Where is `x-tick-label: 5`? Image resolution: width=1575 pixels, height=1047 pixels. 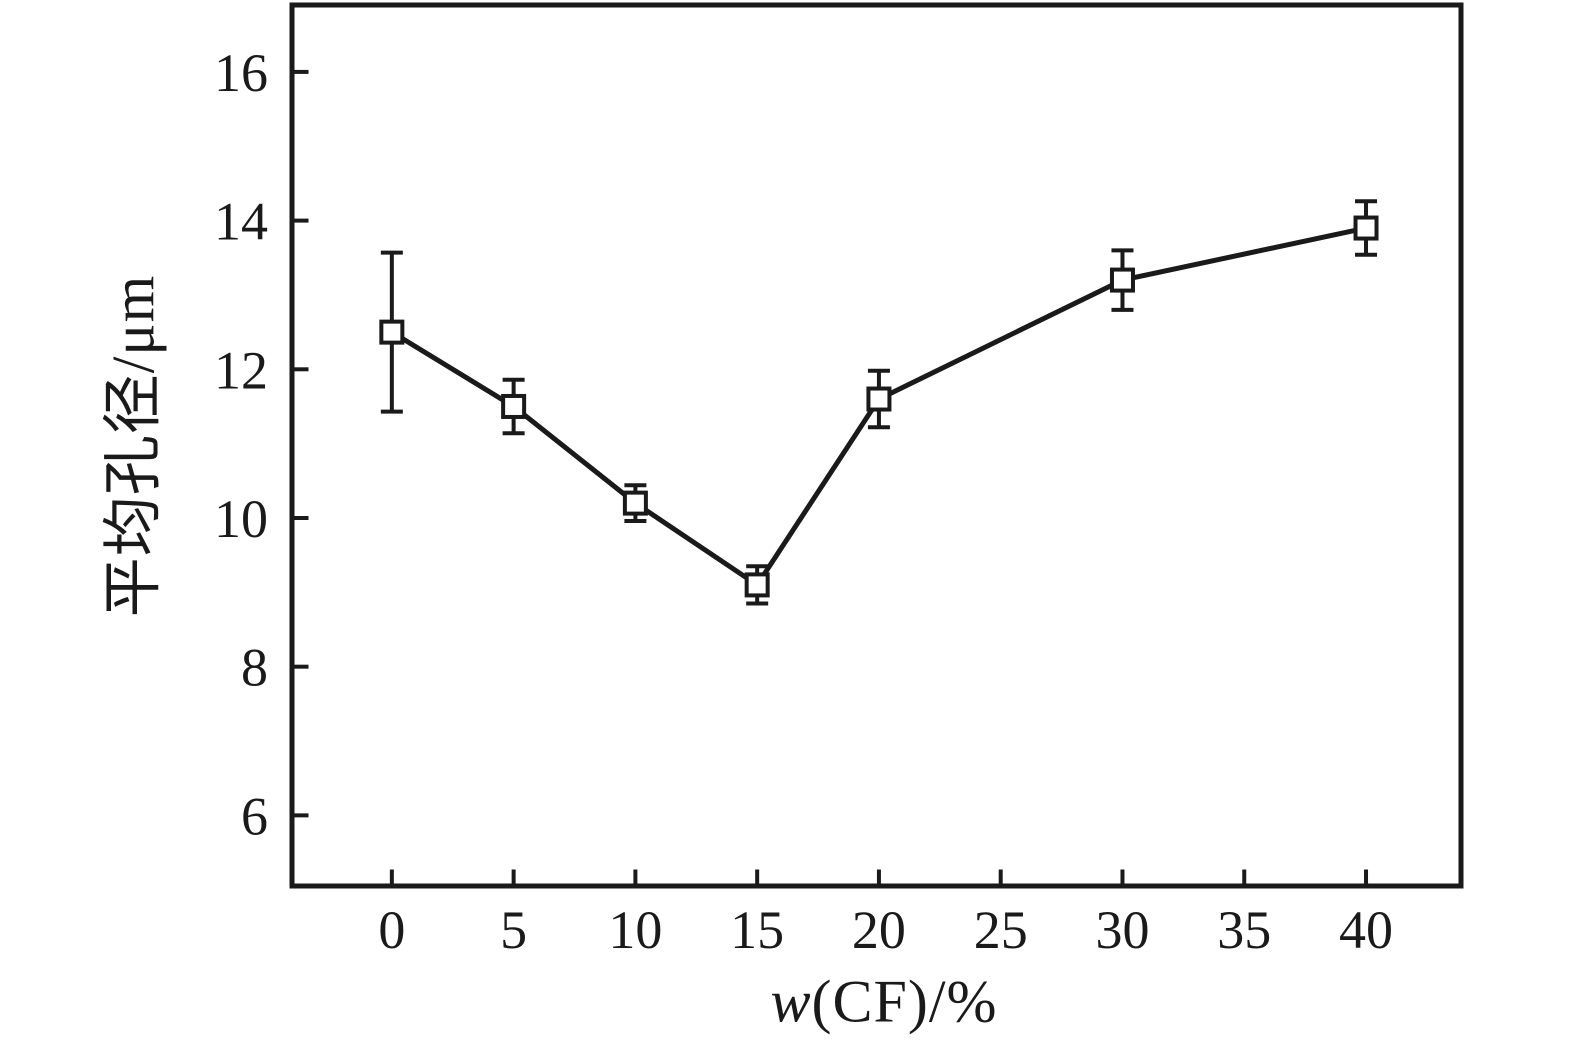
x-tick-label: 5 is located at coordinates (513, 930).